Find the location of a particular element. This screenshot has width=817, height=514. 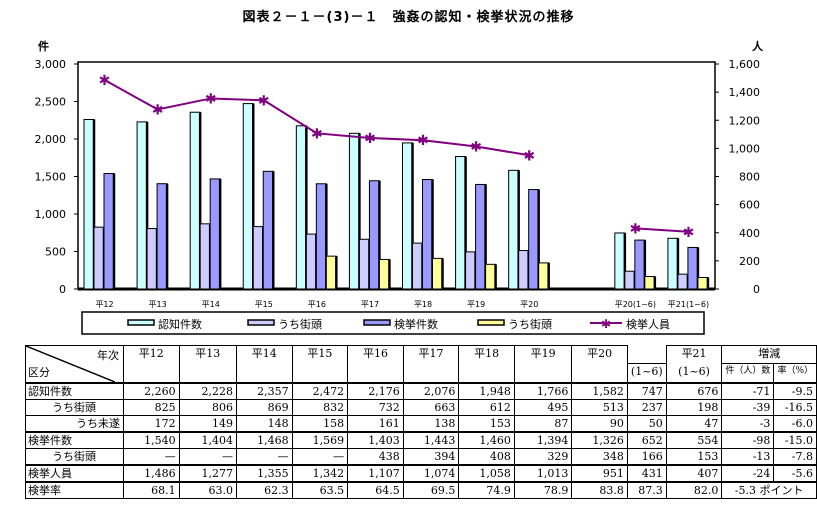

legend is located at coordinates (393, 323).